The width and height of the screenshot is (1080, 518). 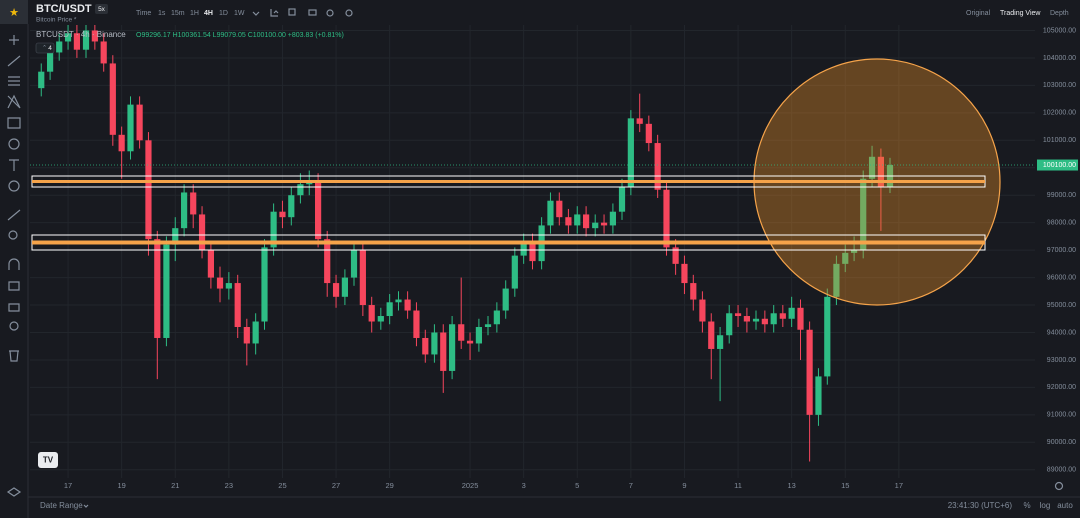 What do you see at coordinates (292, 12) in the screenshot?
I see `chart-type-icon` at bounding box center [292, 12].